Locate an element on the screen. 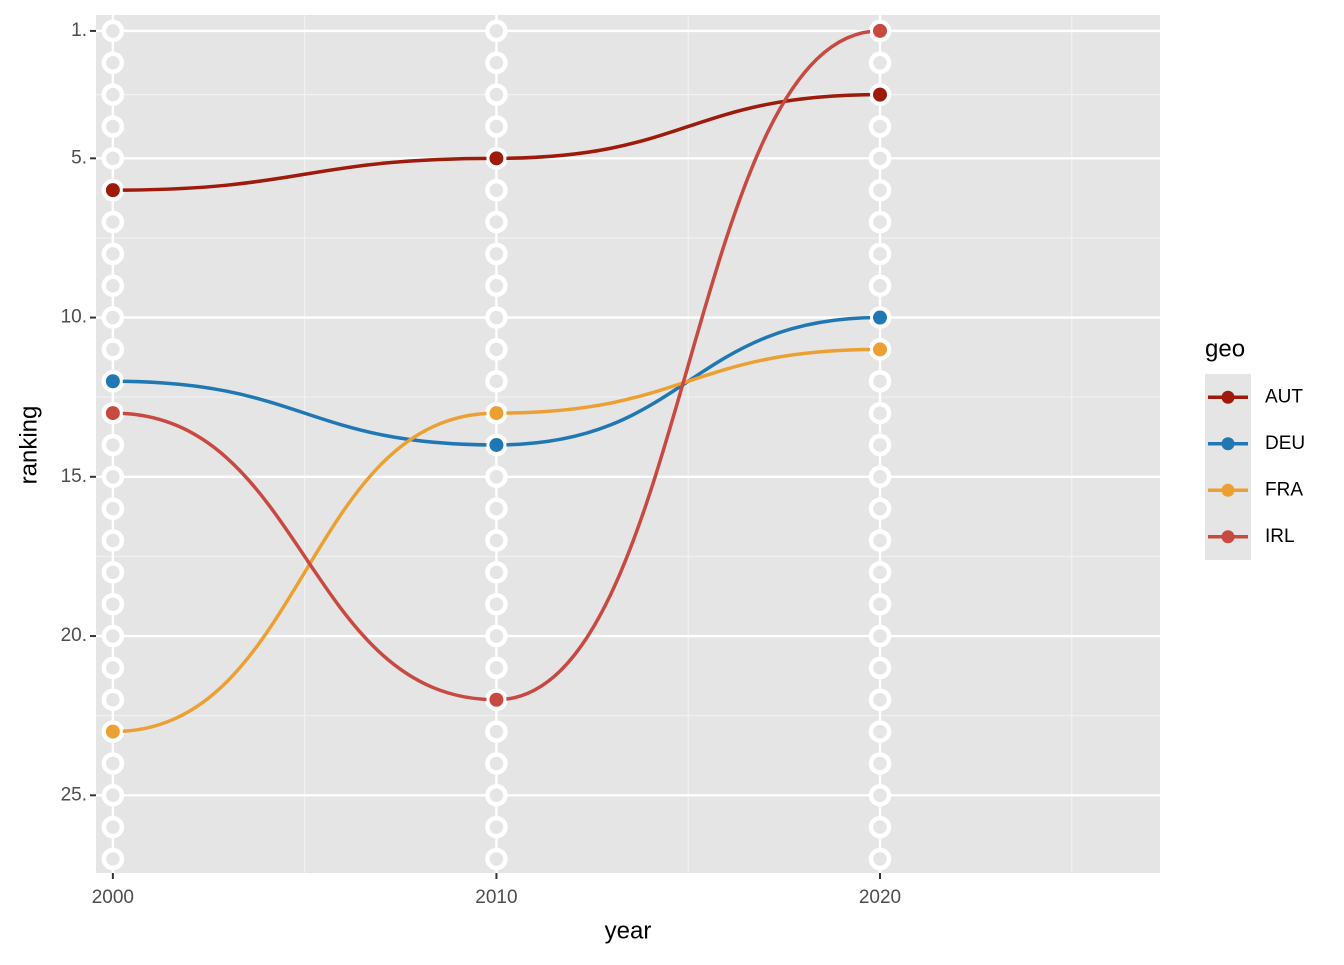 The image size is (1344, 965). legend-title: geo is located at coordinates (1225, 348).